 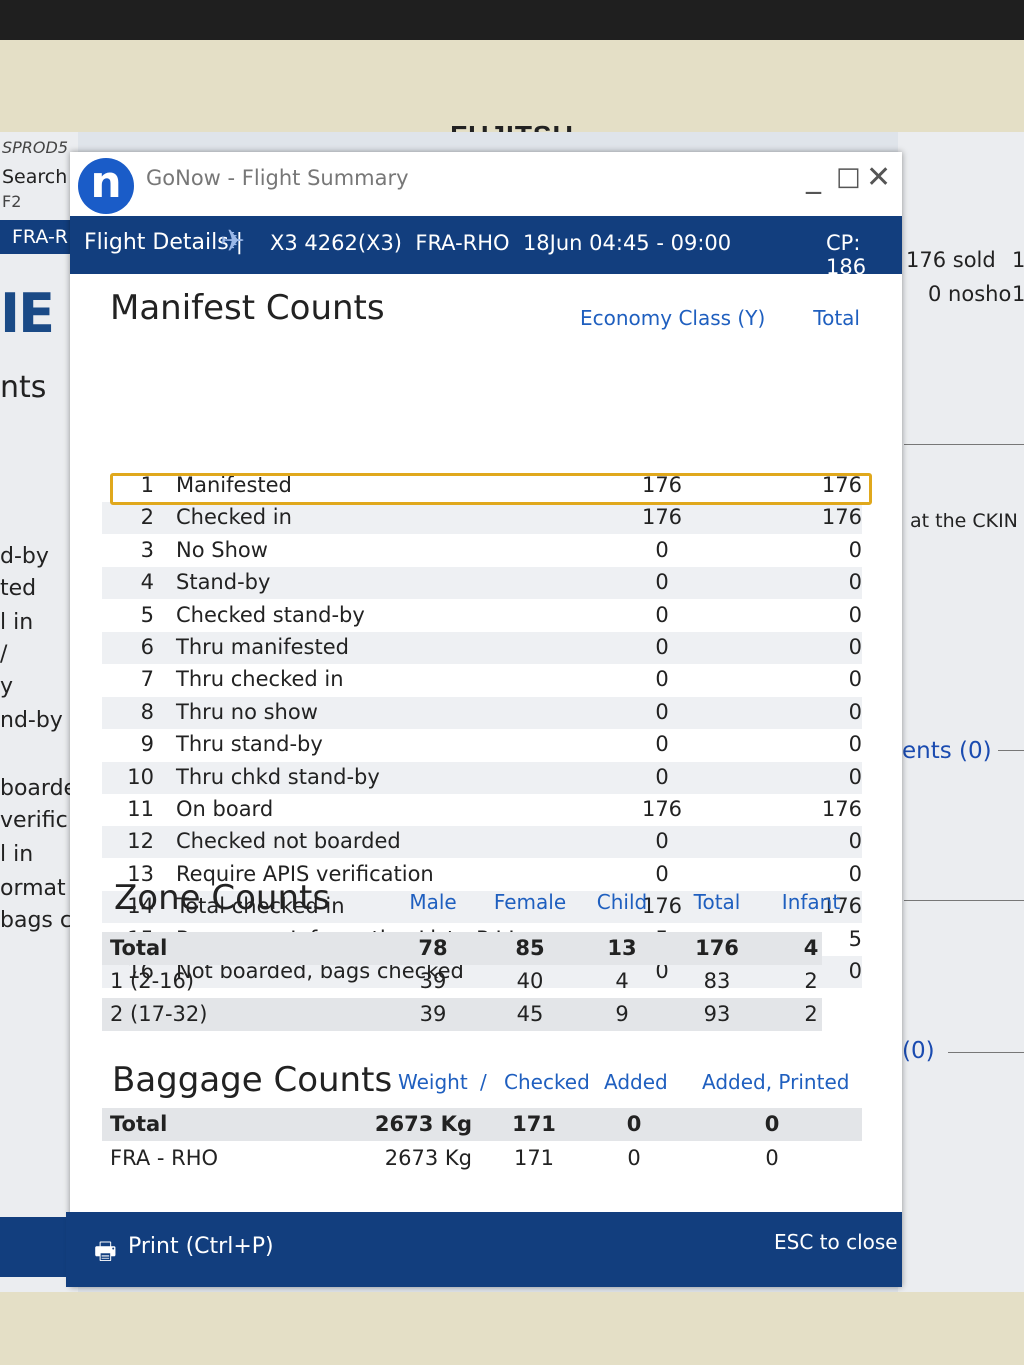 What do you see at coordinates (547, 1082) in the screenshot?
I see `baggage-checked-header: Checked` at bounding box center [547, 1082].